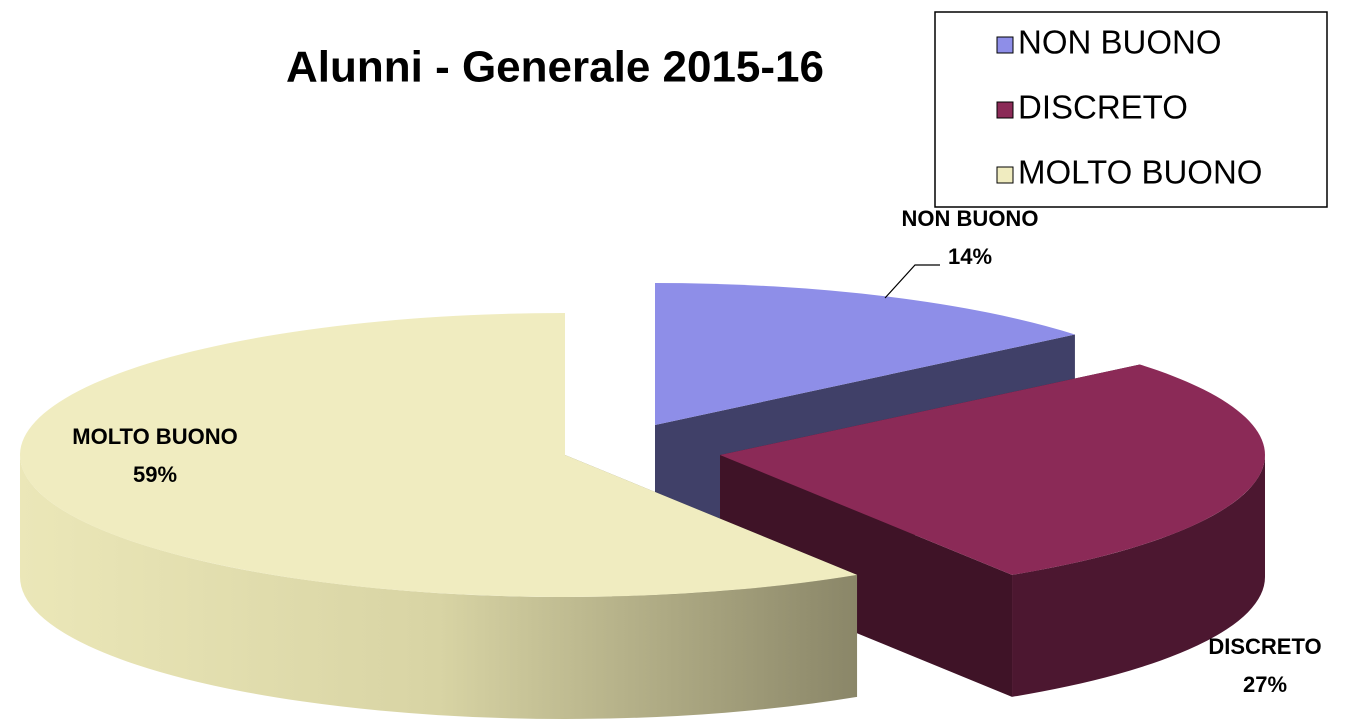 The height and width of the screenshot is (720, 1349). I want to click on data-label-value: 59%, so click(155, 474).